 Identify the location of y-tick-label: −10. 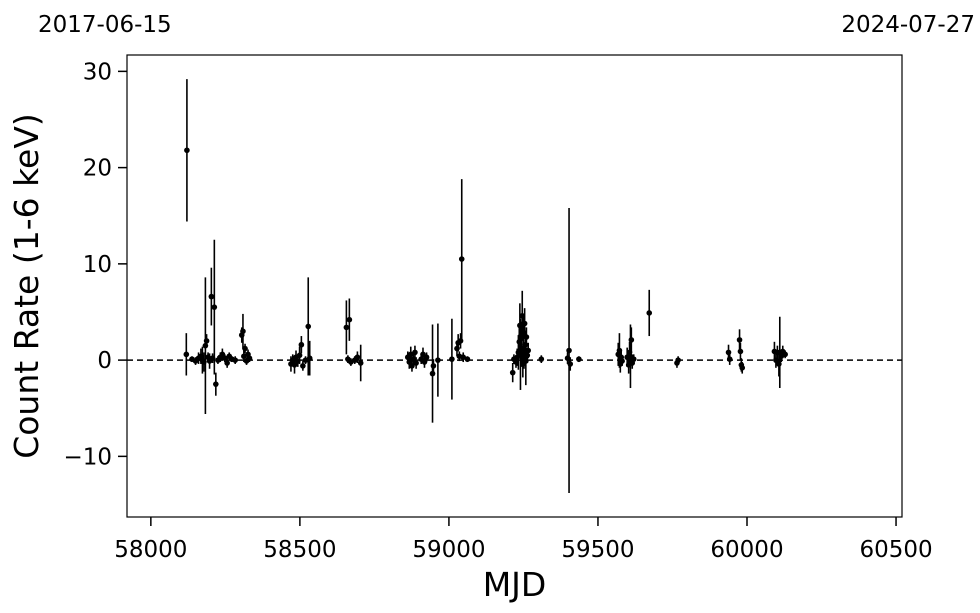
(87, 457).